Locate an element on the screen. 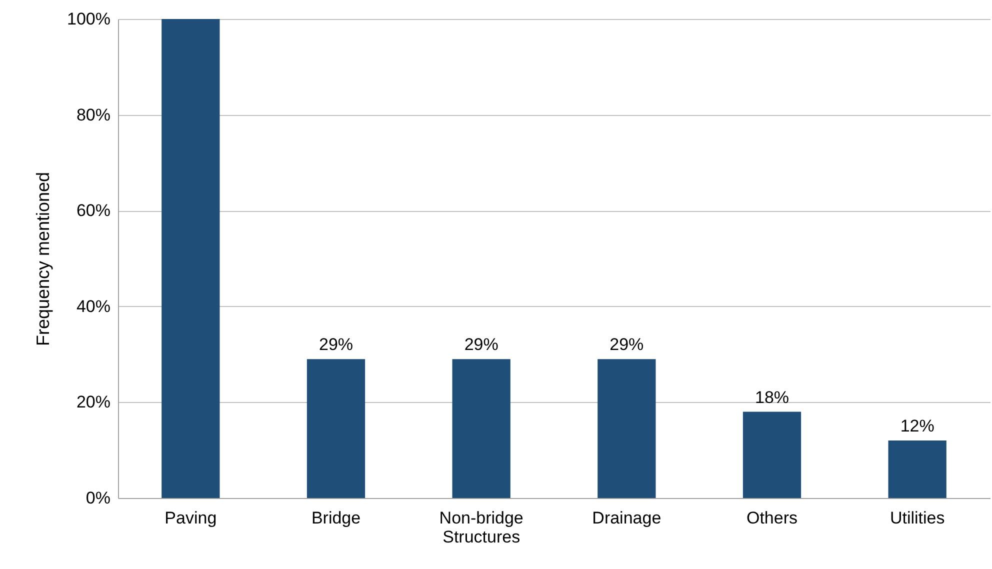  y-tick-label: 40% is located at coordinates (93, 306).